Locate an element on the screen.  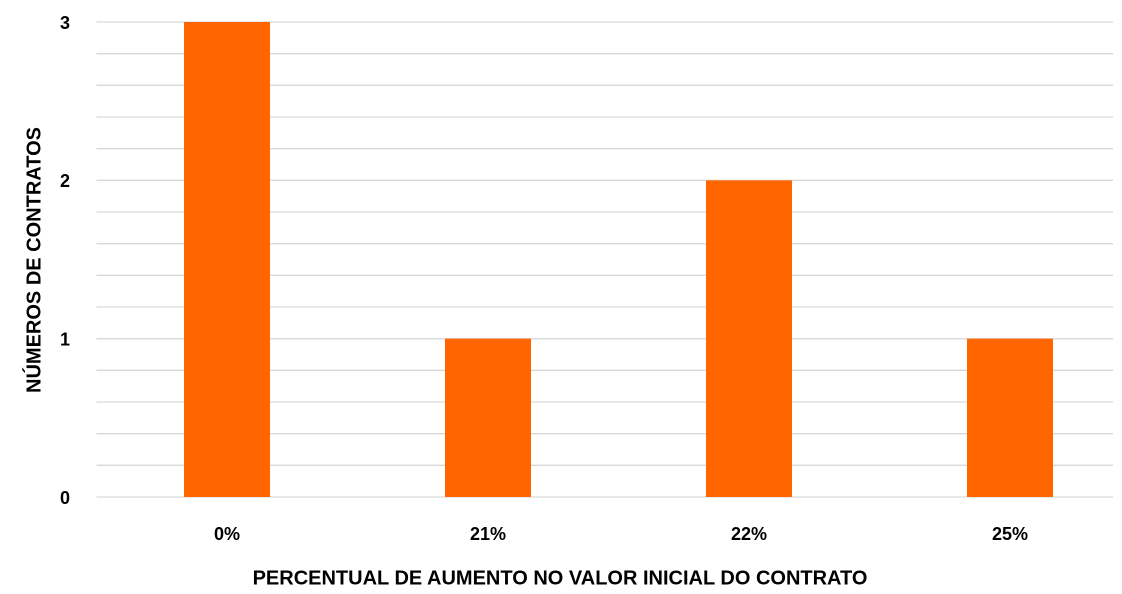
x-tick-label: 22% is located at coordinates (749, 534).